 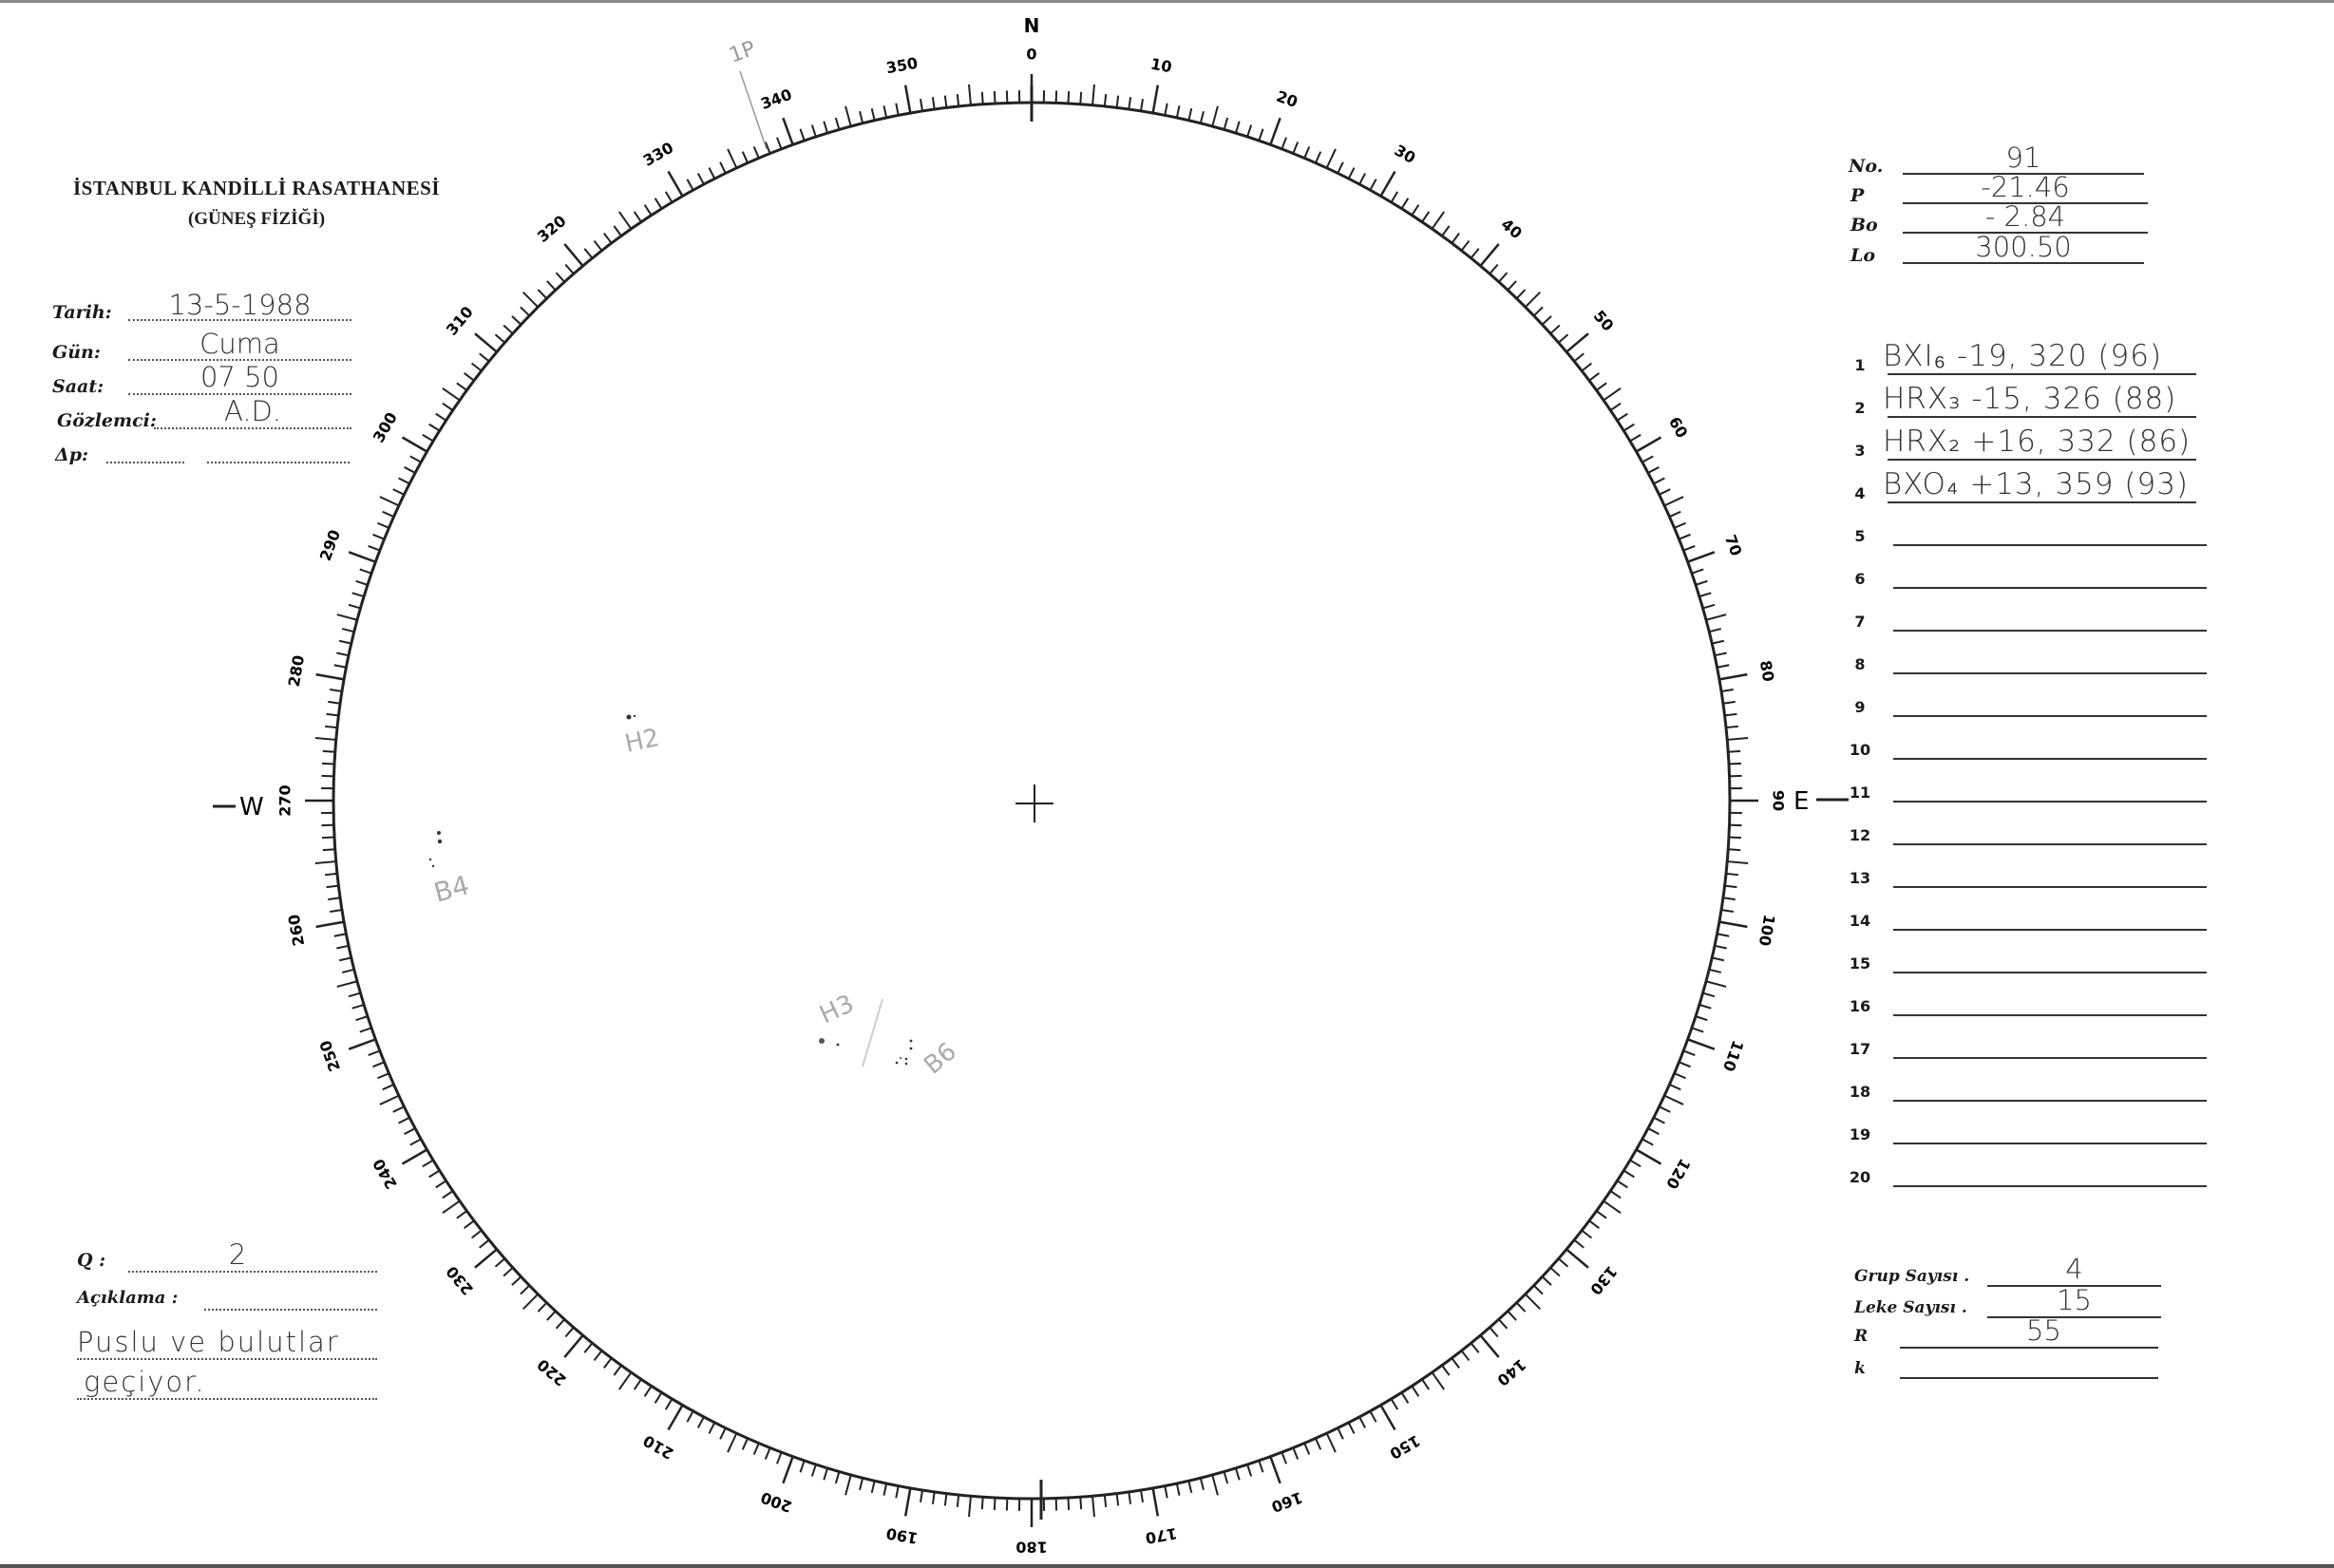 What do you see at coordinates (239, 320) in the screenshot?
I see `date-field` at bounding box center [239, 320].